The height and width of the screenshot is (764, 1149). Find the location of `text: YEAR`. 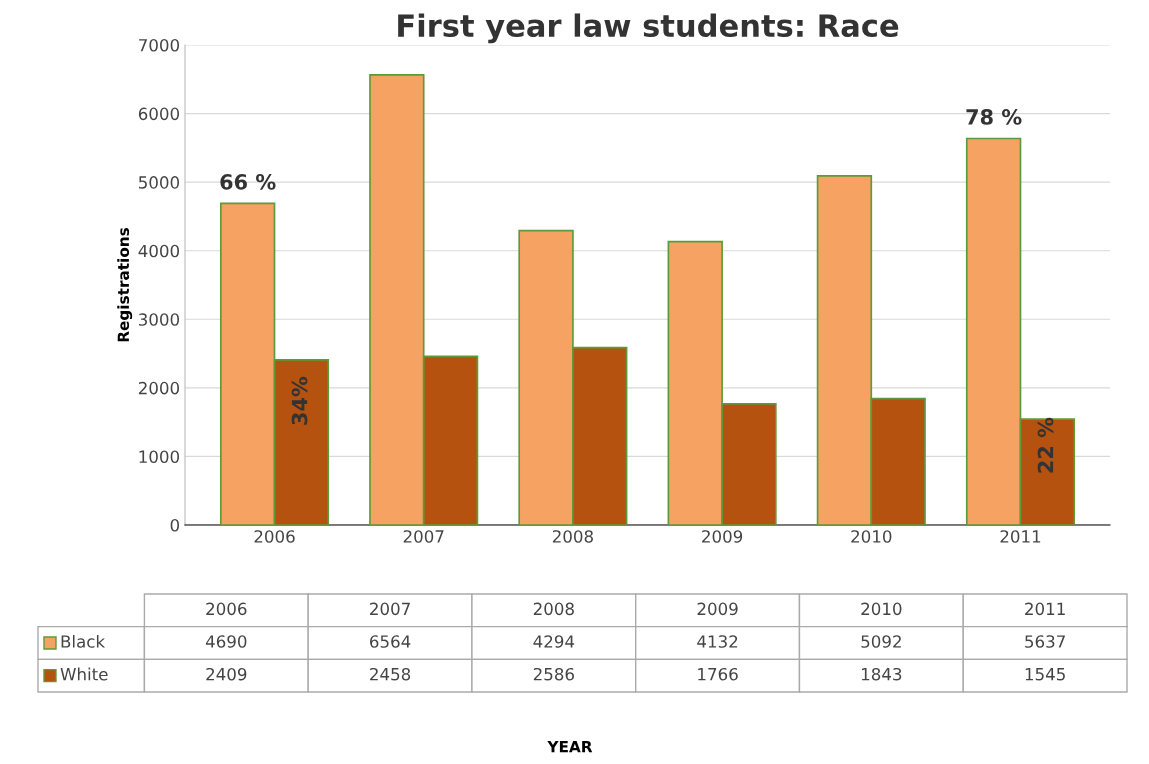

text: YEAR is located at coordinates (570, 747).